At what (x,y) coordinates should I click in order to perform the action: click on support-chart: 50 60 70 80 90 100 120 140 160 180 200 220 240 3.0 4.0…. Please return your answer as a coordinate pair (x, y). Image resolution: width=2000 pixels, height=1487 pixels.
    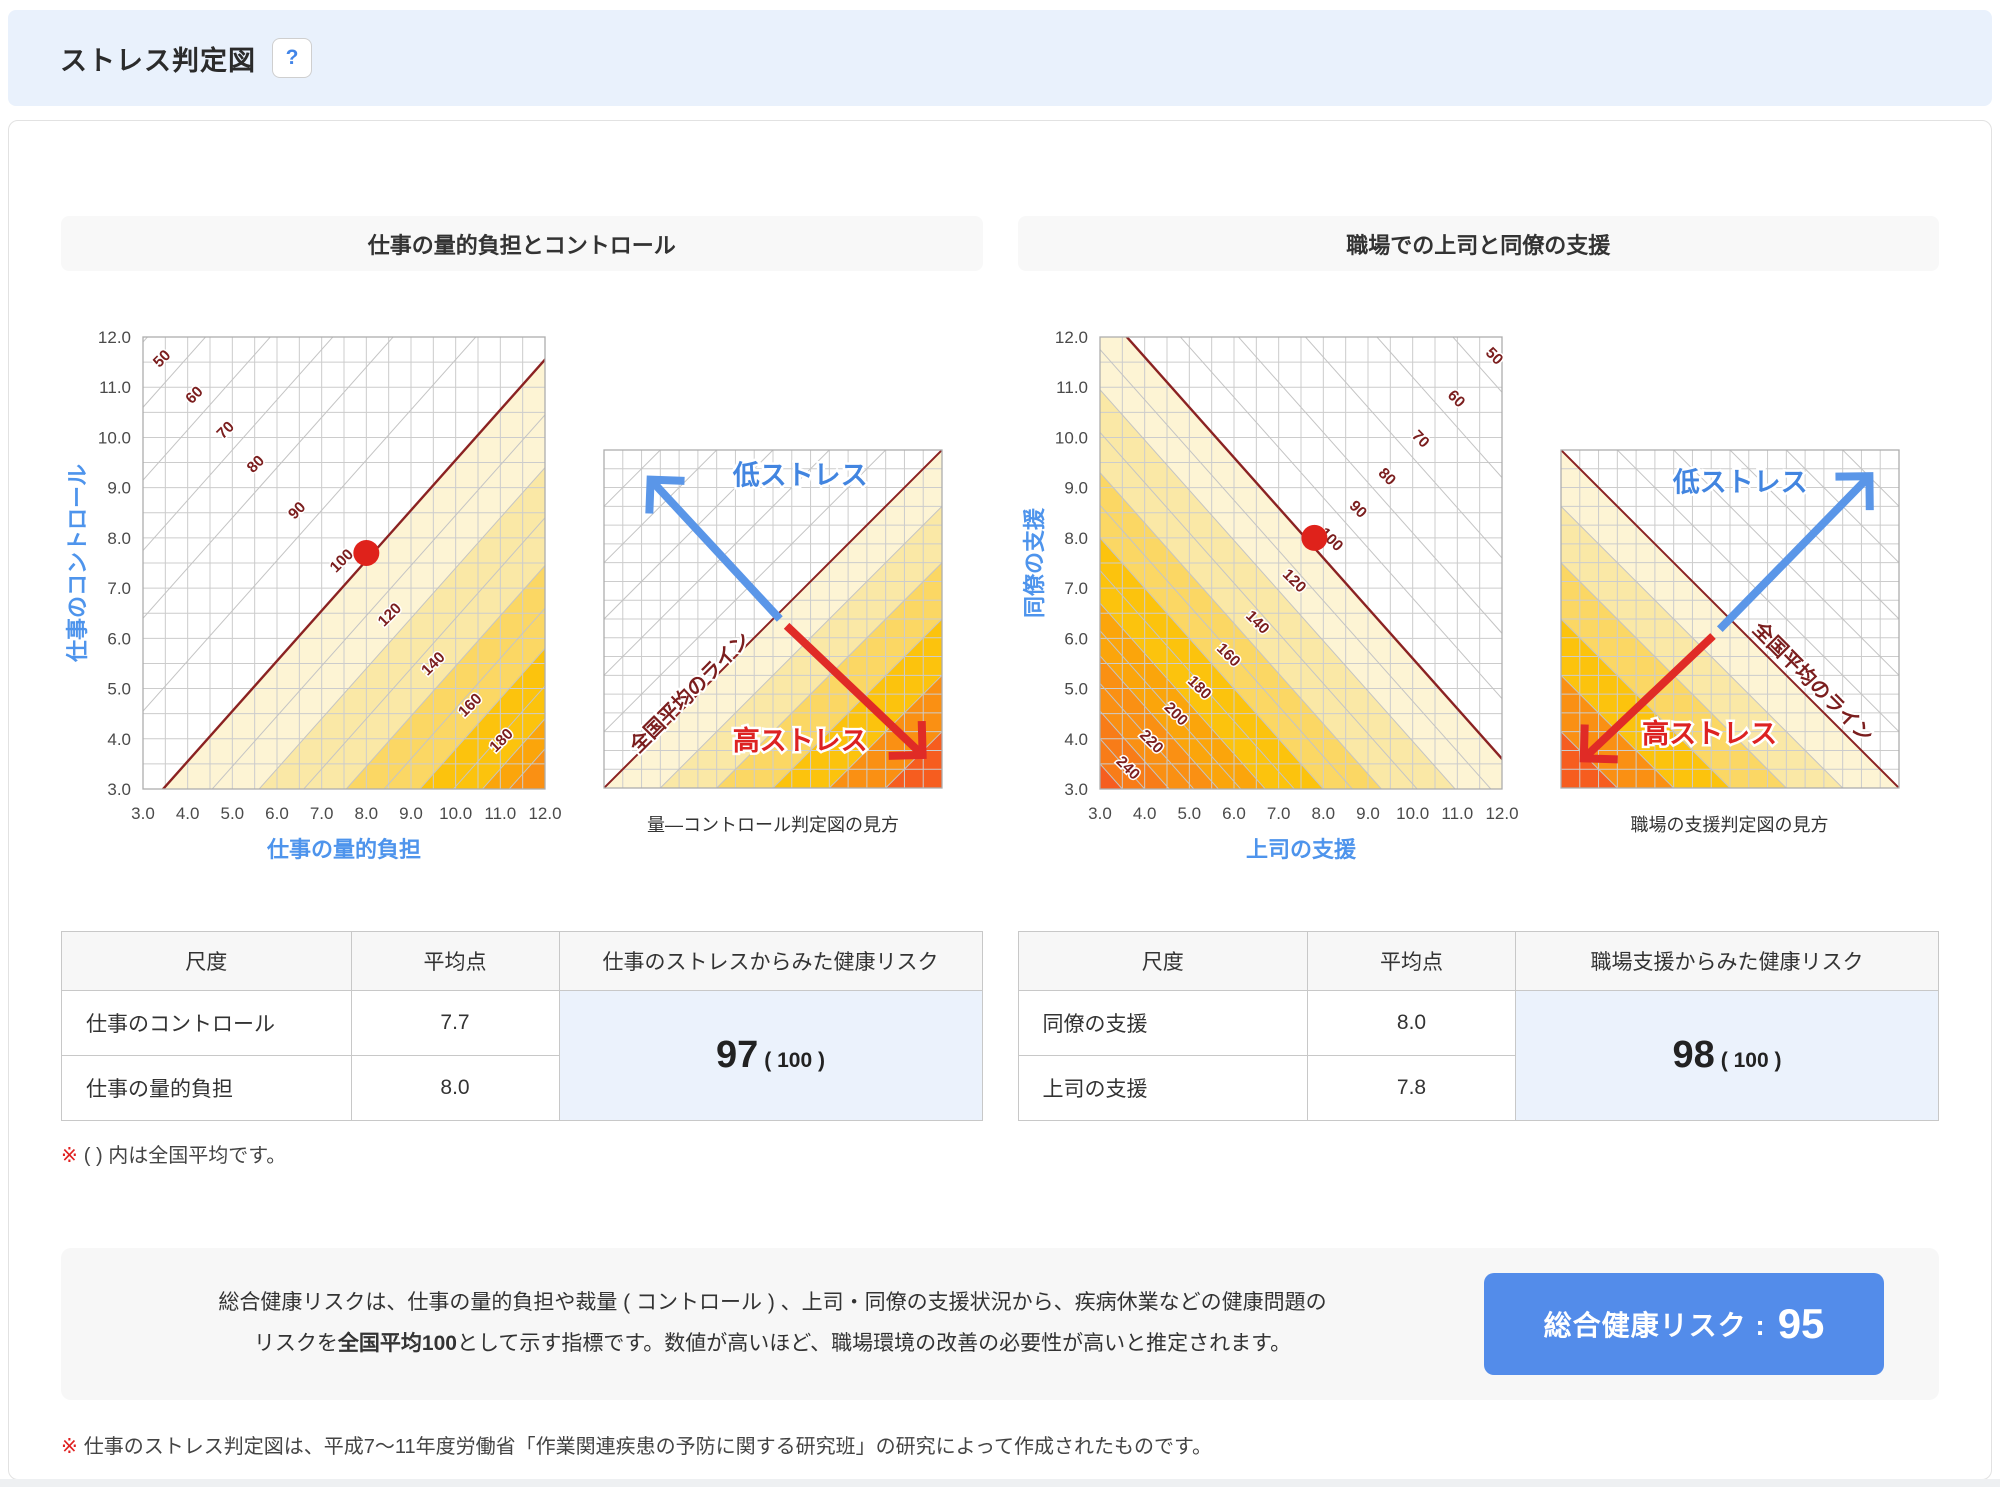
    Looking at the image, I should click on (1268, 603).